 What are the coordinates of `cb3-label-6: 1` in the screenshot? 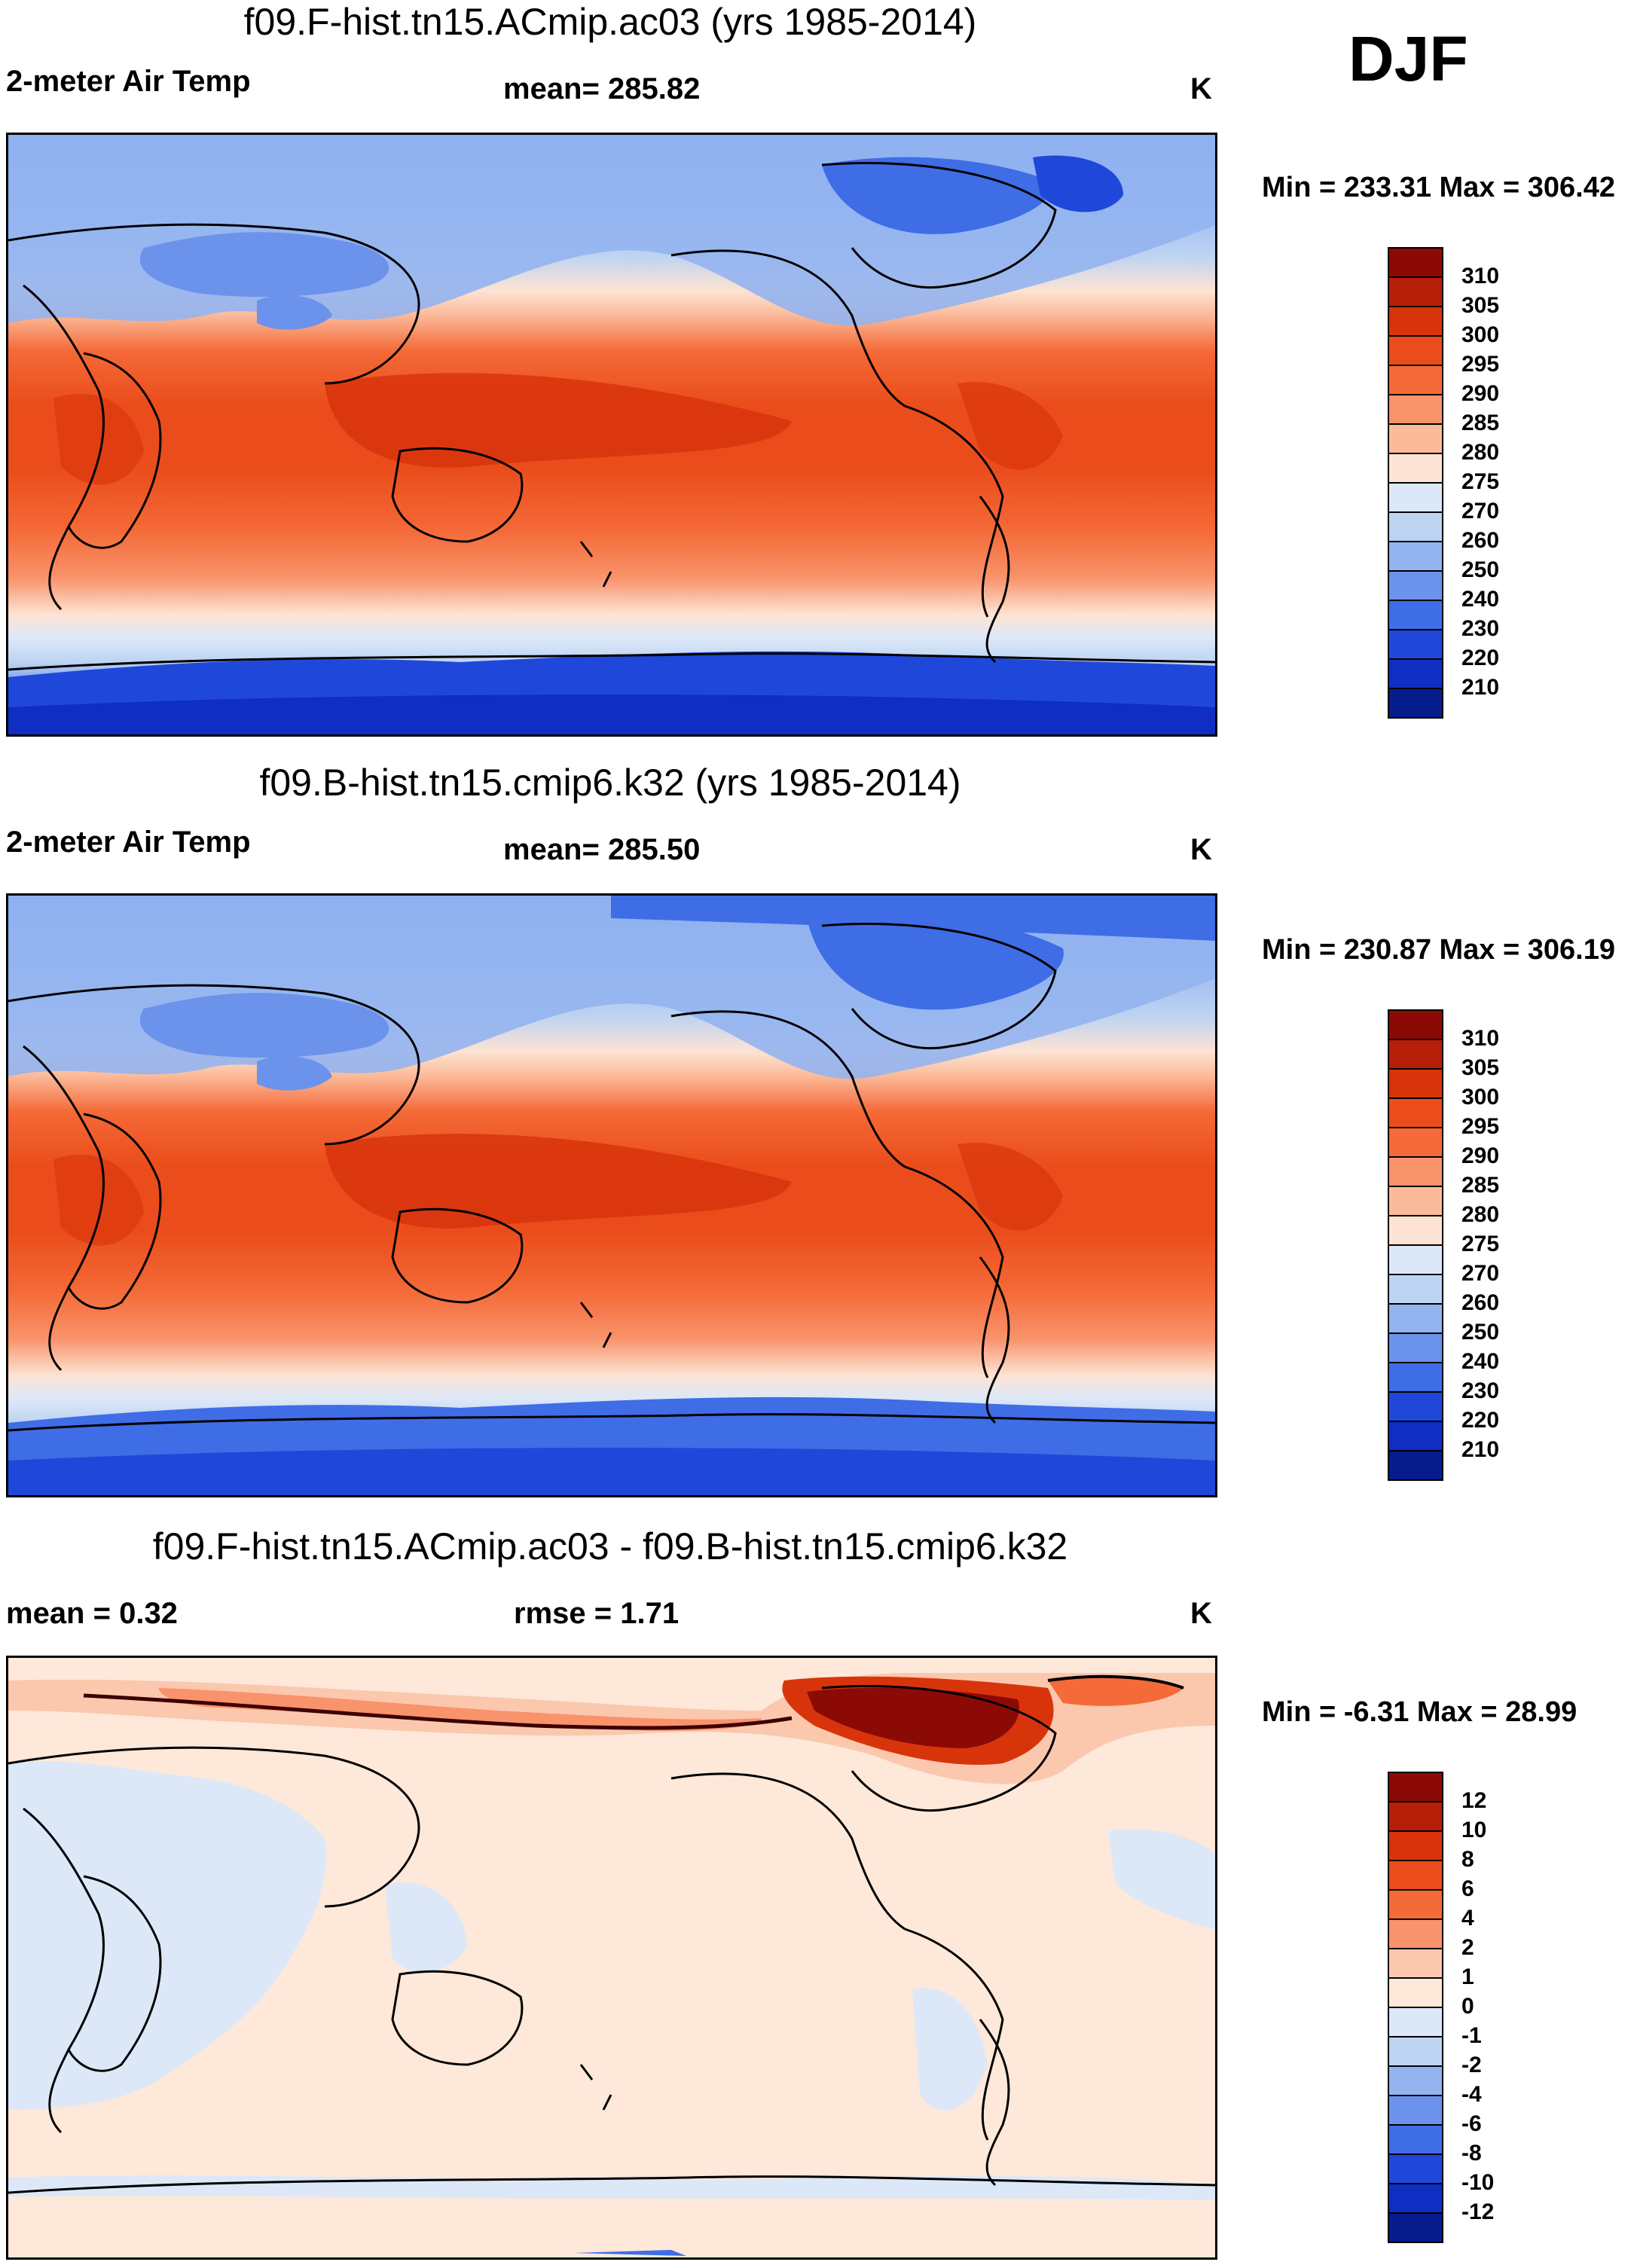 It's located at (1467, 1977).